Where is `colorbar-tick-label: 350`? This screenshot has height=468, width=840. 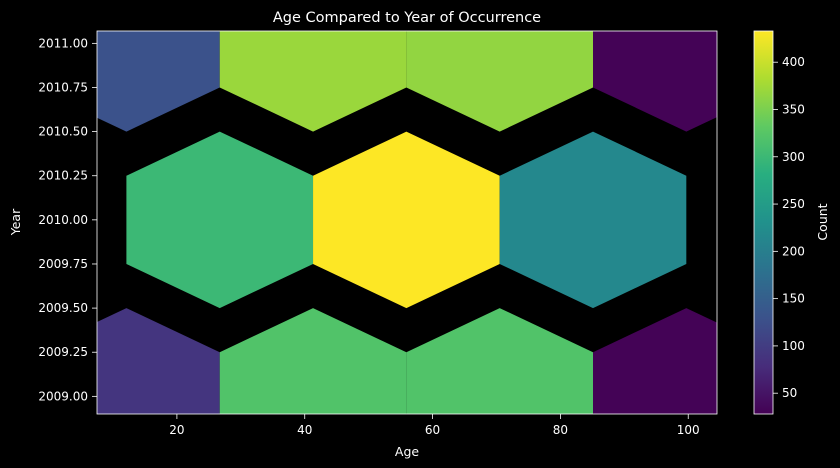
colorbar-tick-label: 350 is located at coordinates (793, 109).